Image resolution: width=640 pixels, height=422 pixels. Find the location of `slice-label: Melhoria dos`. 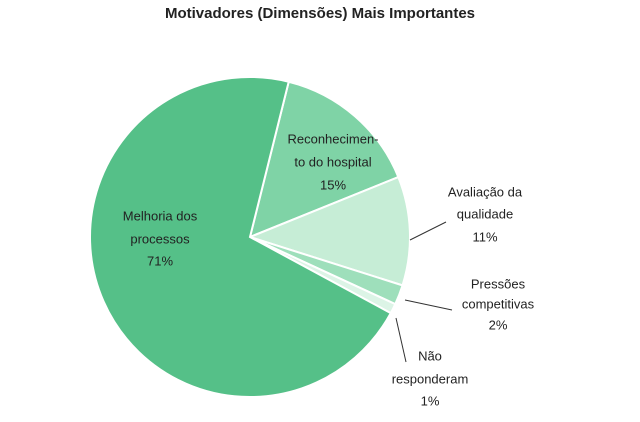

slice-label: Melhoria dos is located at coordinates (160, 215).